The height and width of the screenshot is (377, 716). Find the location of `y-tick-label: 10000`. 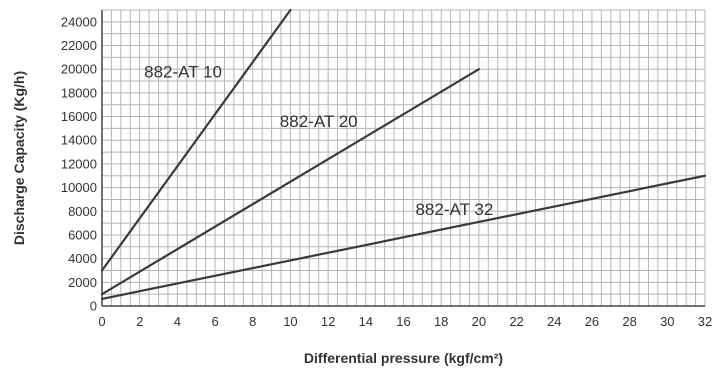

y-tick-label: 10000 is located at coordinates (79, 187).